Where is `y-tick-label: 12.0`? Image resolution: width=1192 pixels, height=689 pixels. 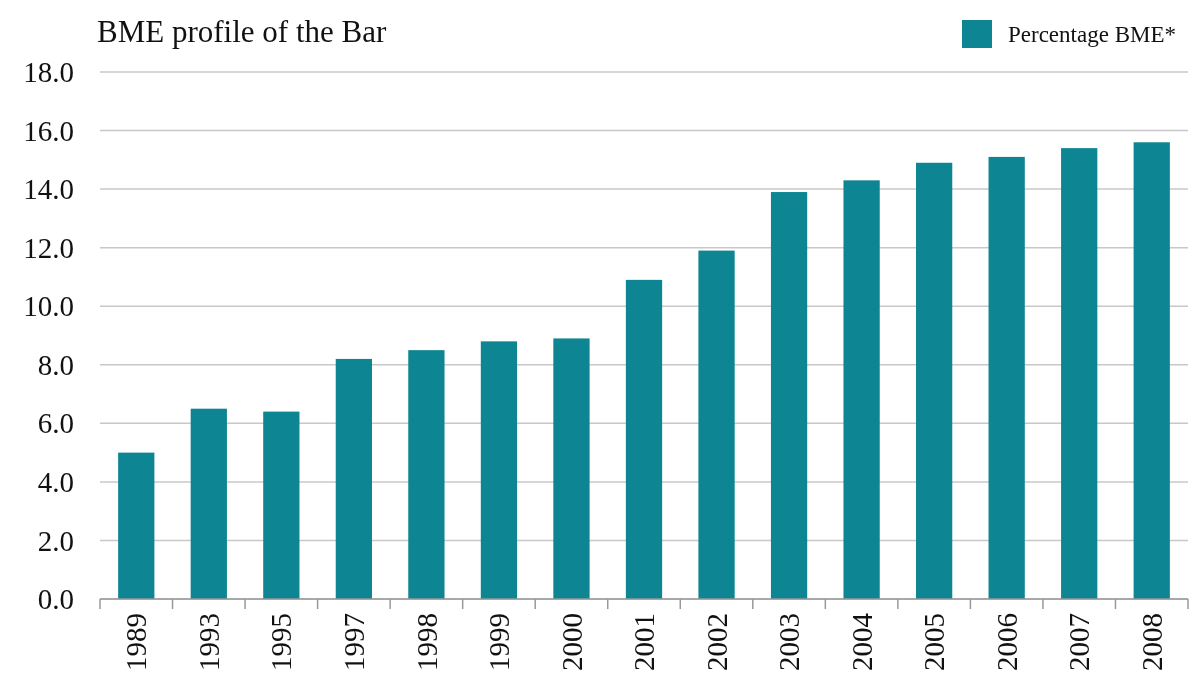 y-tick-label: 12.0 is located at coordinates (48, 247).